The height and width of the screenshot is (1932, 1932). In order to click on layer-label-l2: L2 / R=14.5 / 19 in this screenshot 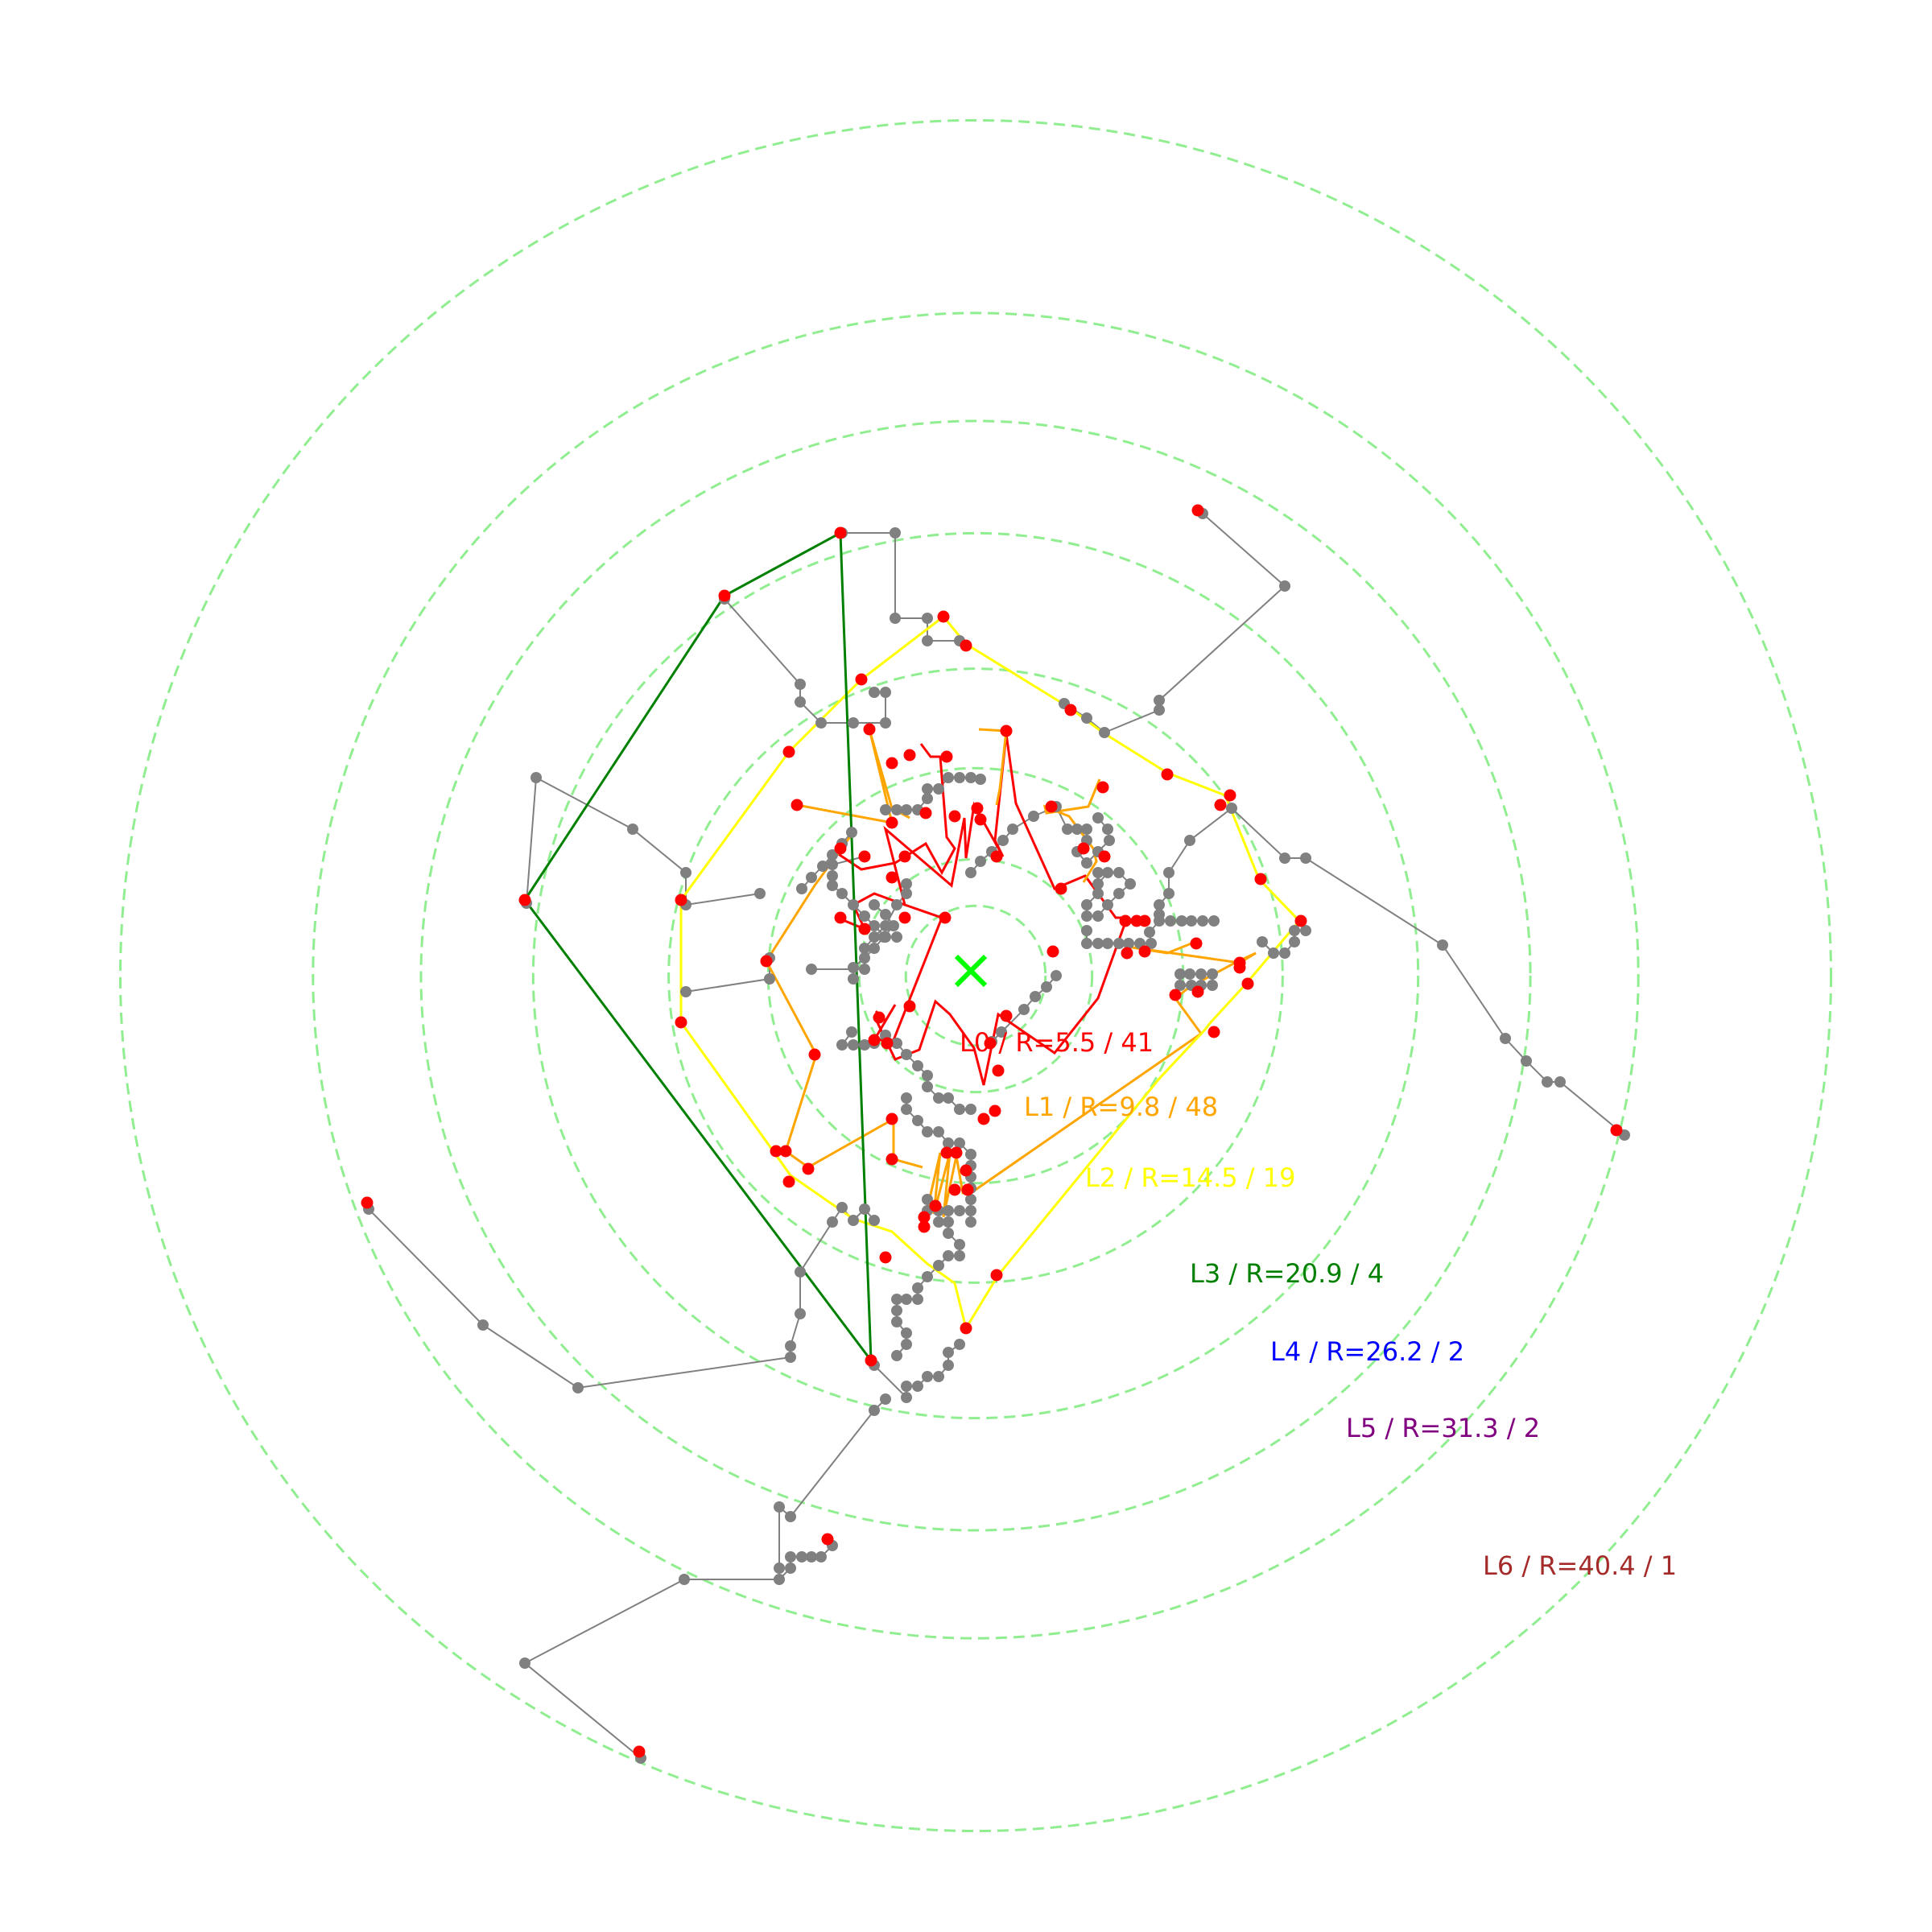, I will do `click(1190, 1177)`.